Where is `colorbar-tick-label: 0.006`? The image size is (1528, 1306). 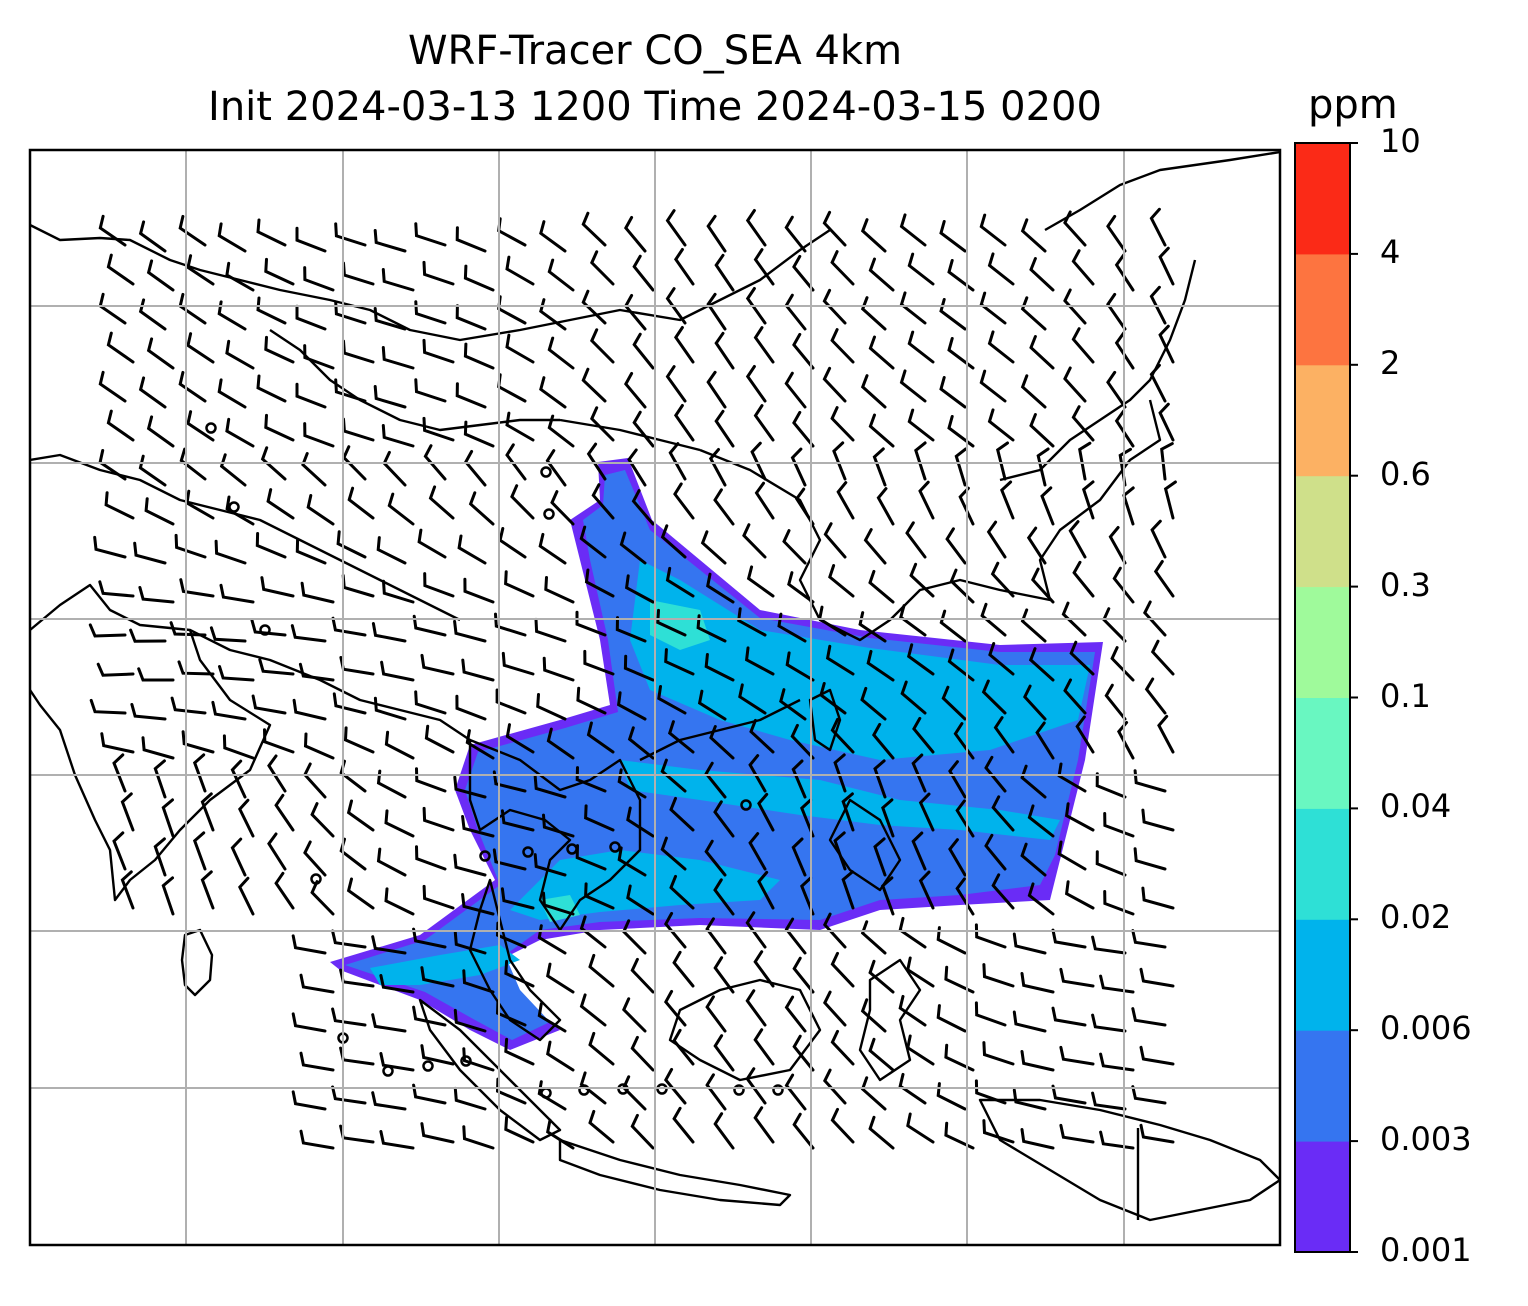 colorbar-tick-label: 0.006 is located at coordinates (1426, 1028).